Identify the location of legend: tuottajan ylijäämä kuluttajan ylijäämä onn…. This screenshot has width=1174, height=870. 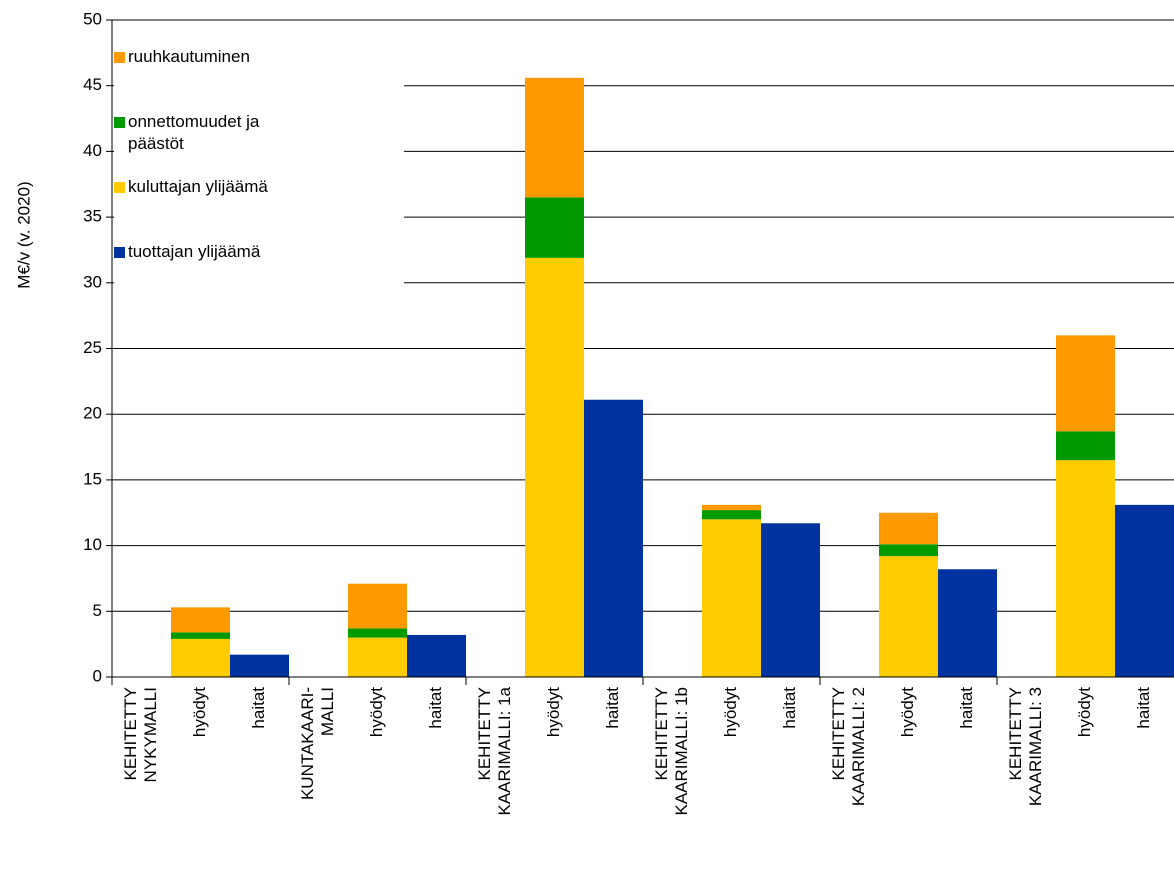
(259, 164).